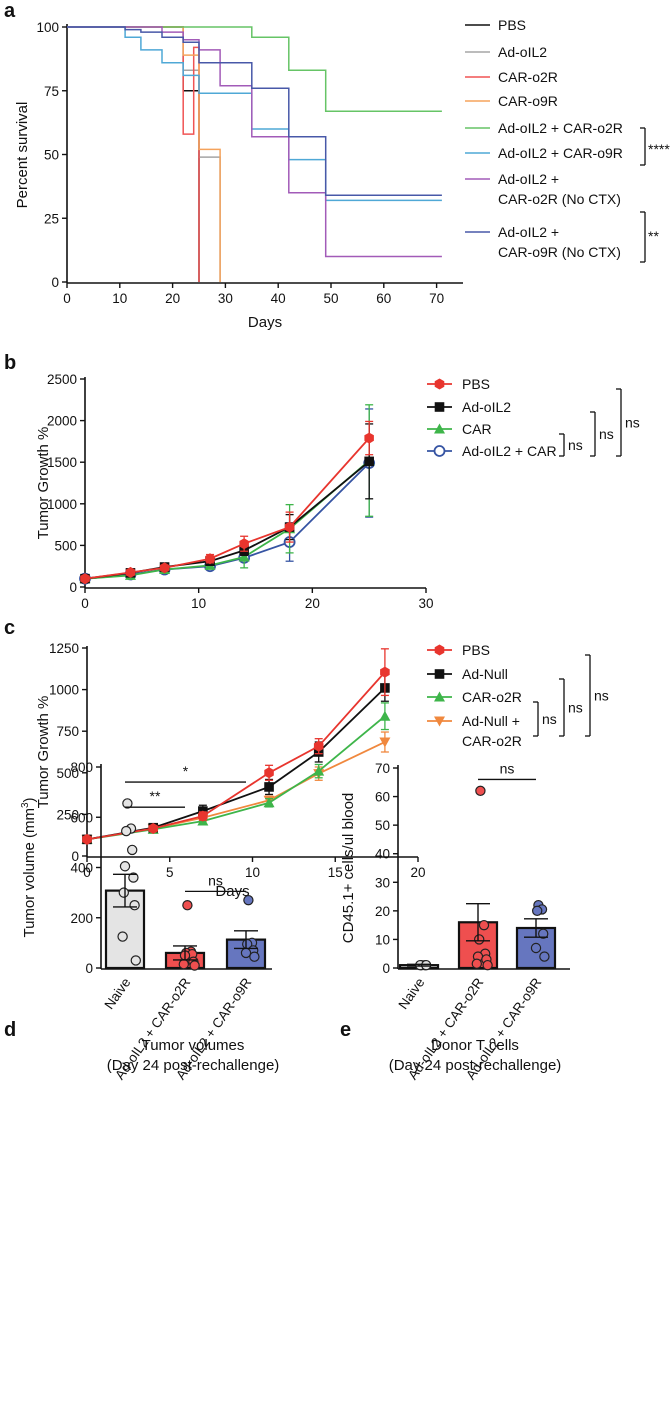 This screenshot has height=1405, width=671. I want to click on legend-label: CAR-o9R, so click(528, 101).